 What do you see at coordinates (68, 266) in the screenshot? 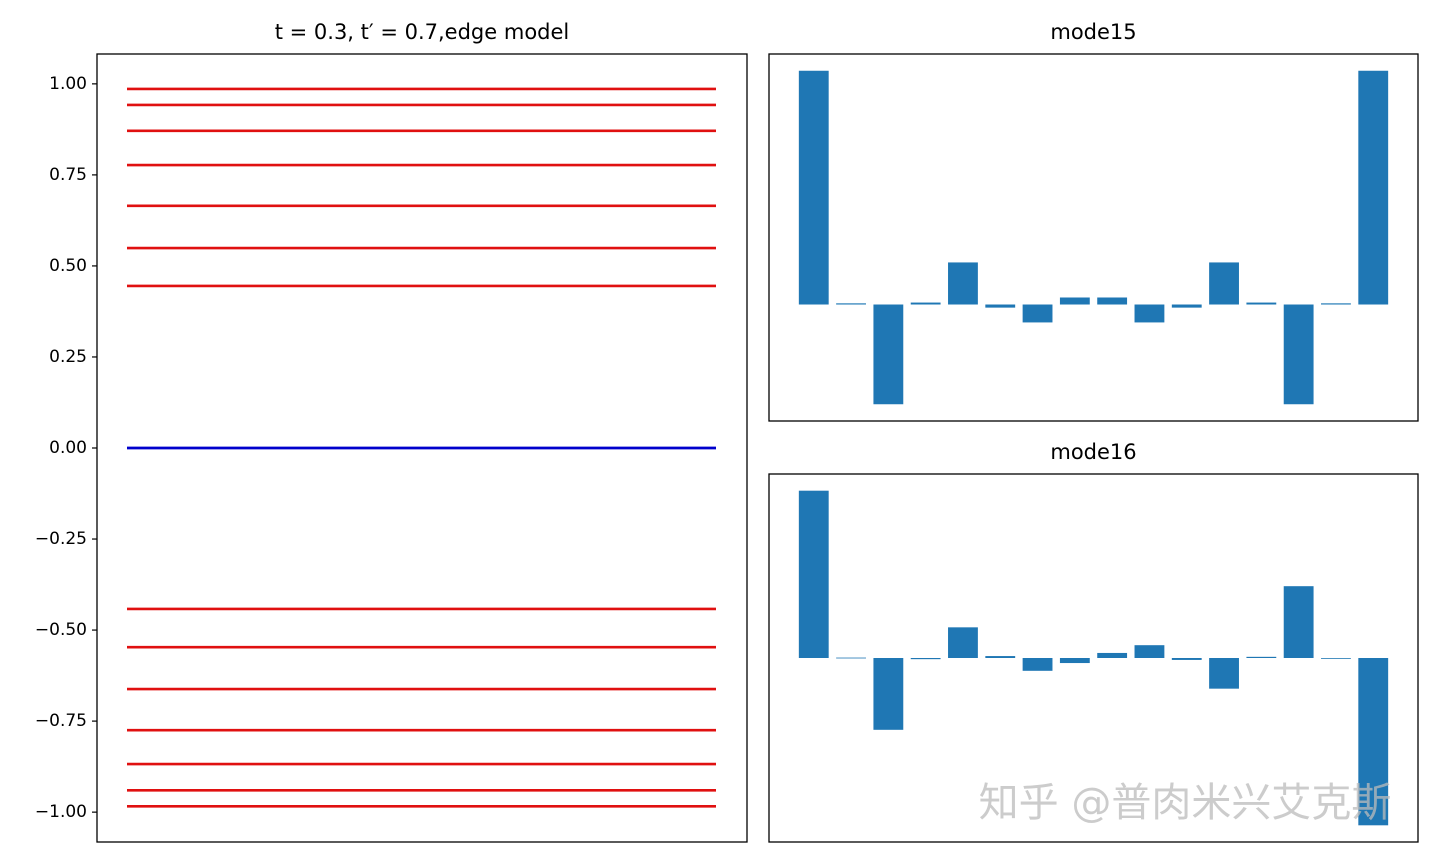
I see `y-tick-label: 0.50` at bounding box center [68, 266].